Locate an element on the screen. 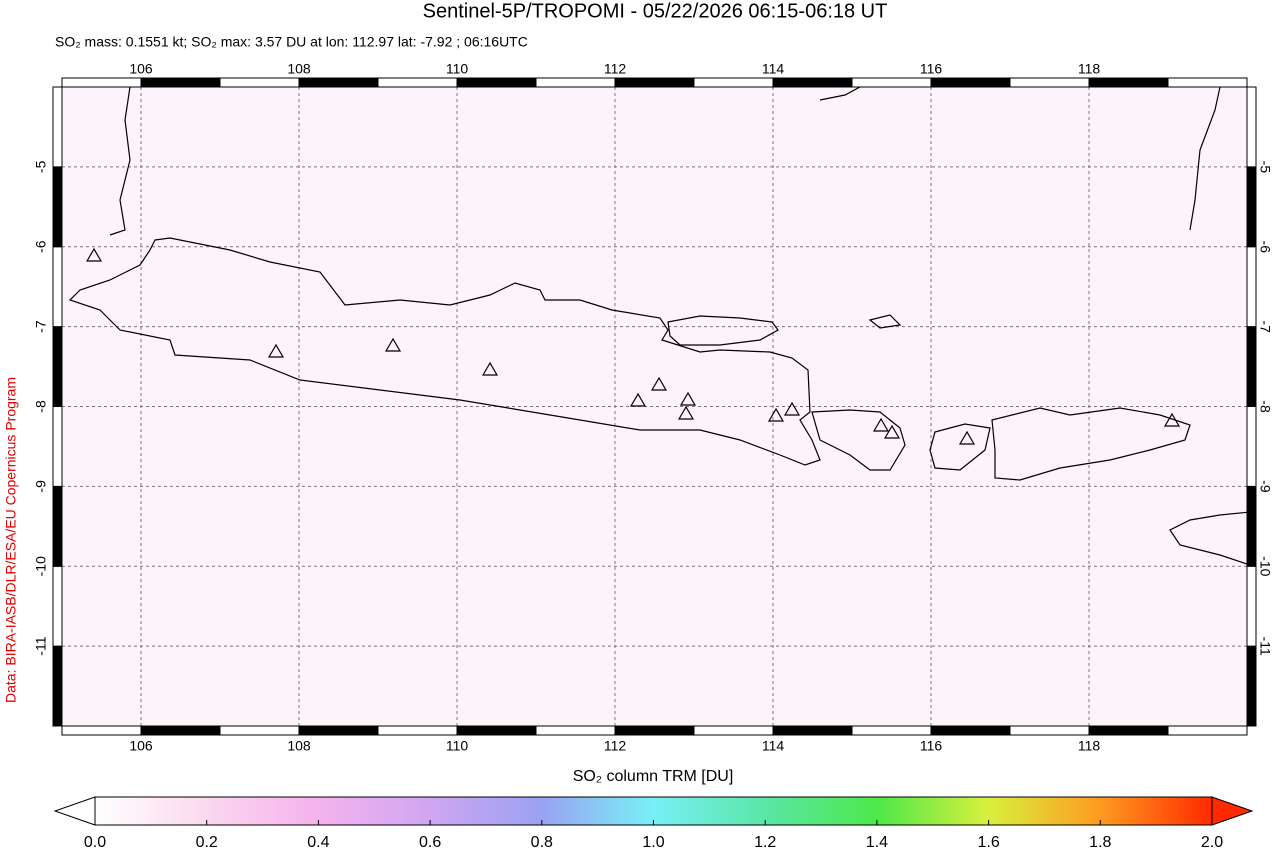  colorbar-tick-label: 1.6 is located at coordinates (988, 842).